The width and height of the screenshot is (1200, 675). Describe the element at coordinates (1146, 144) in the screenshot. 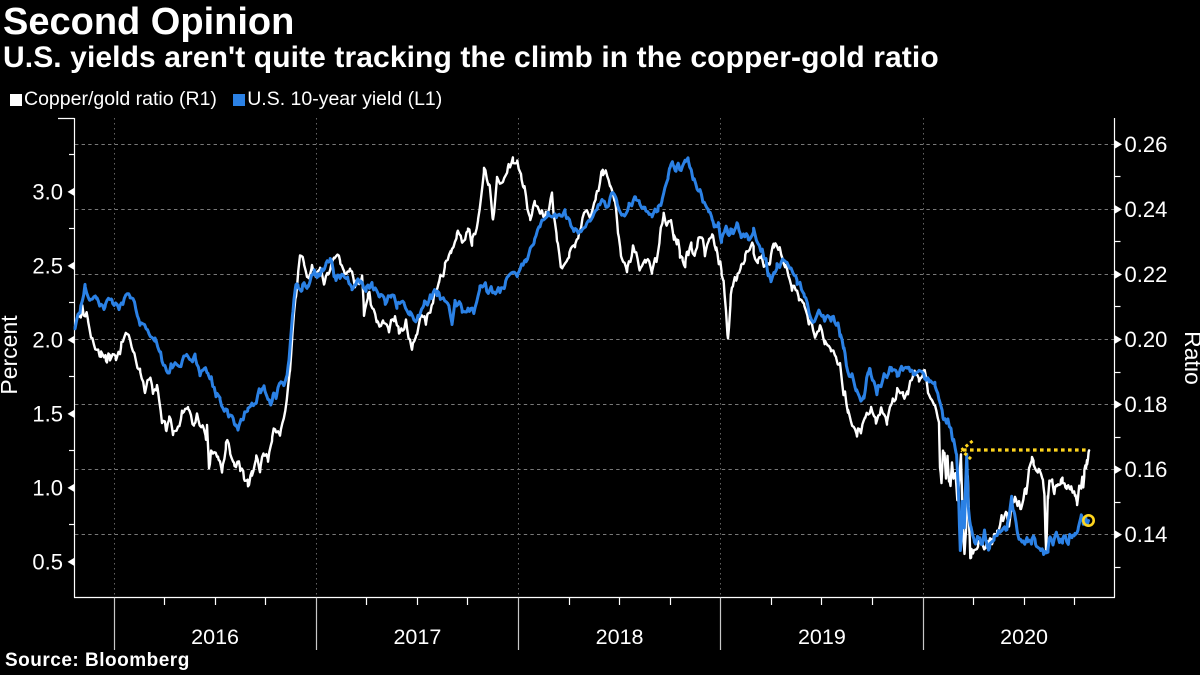

I see `svg-text: 0.26` at that location.